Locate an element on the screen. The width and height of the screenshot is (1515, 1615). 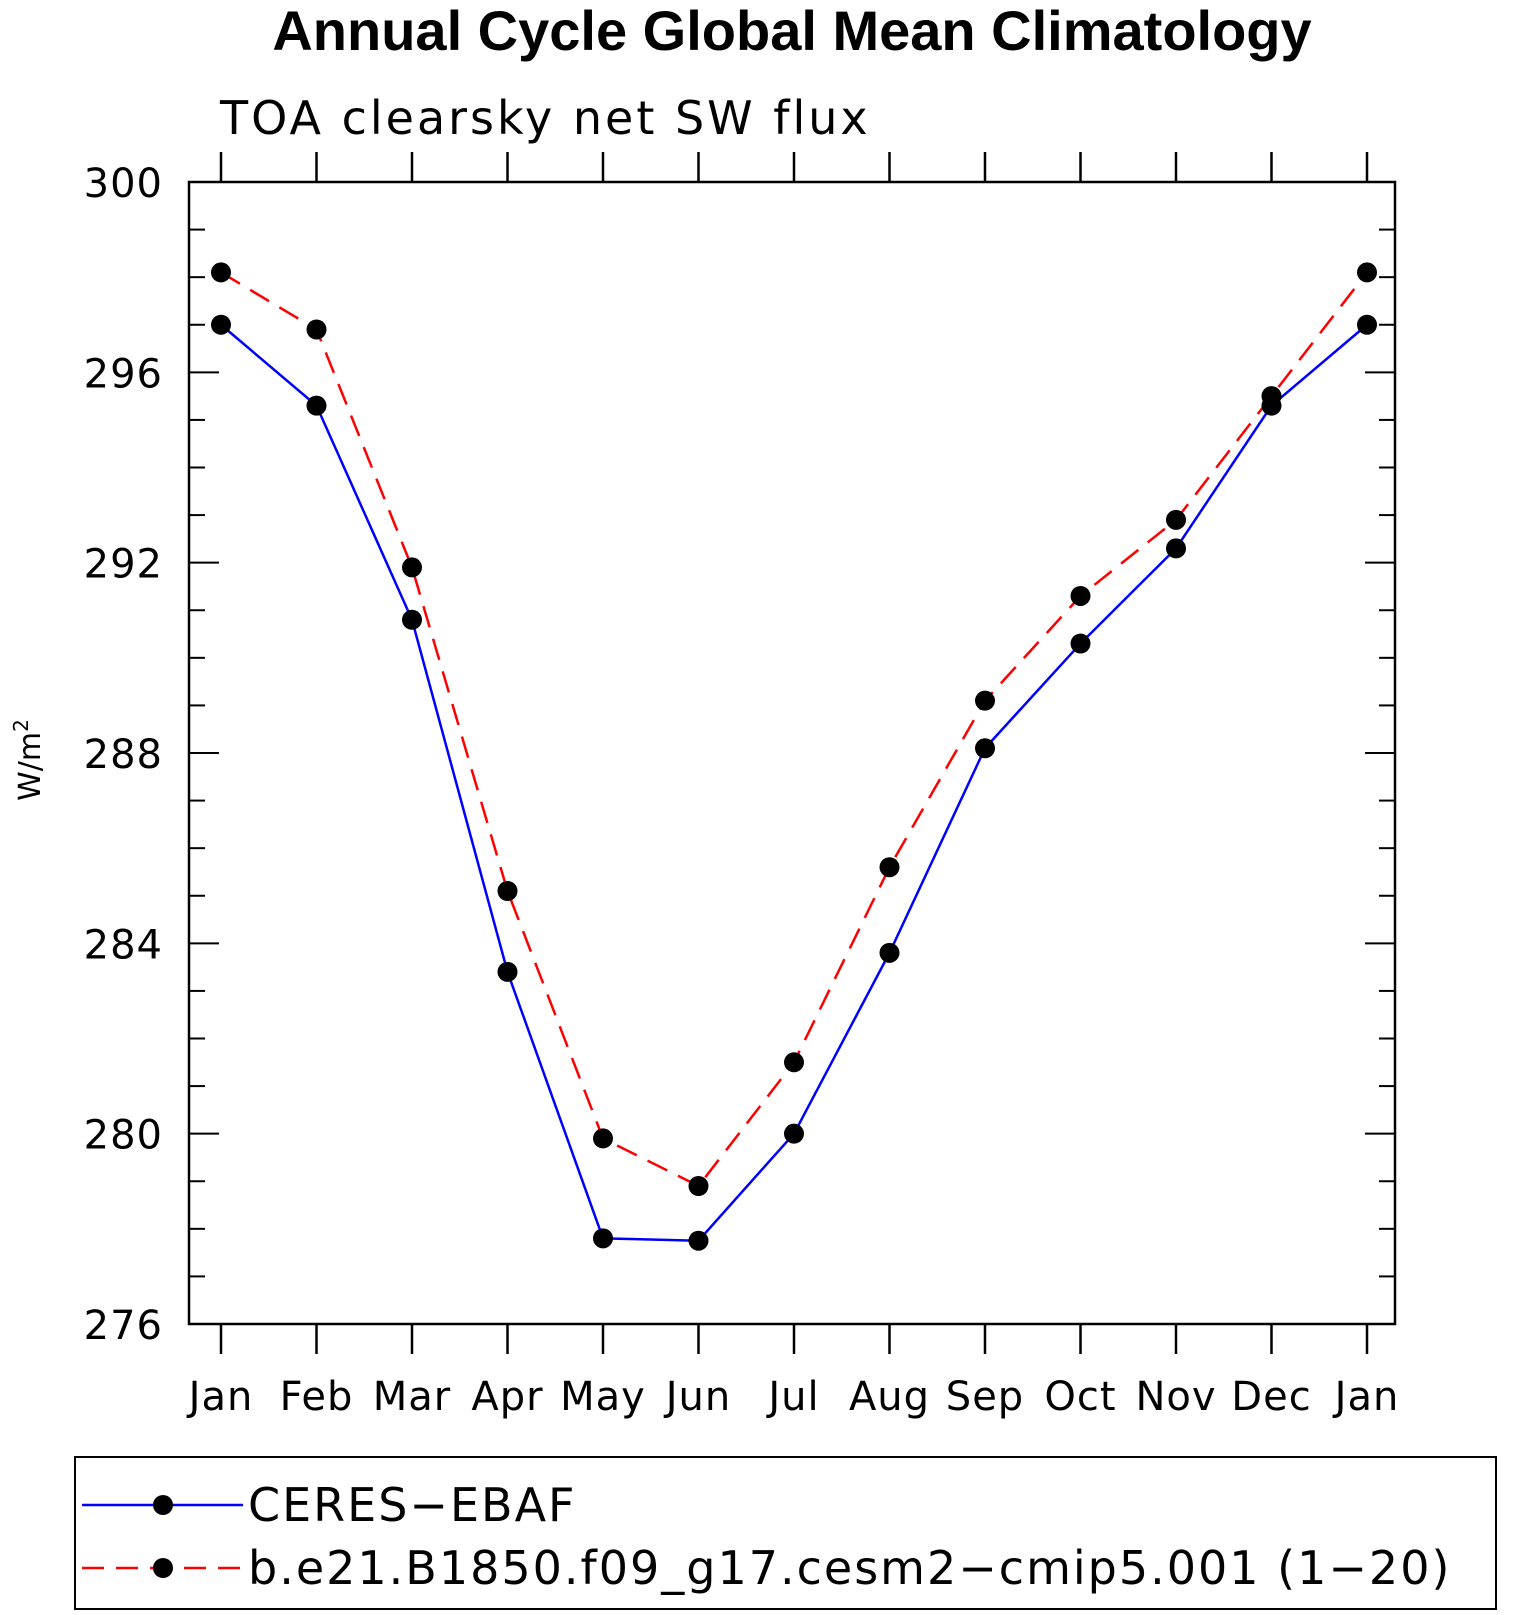
legend-label-1: CERES−EBAF is located at coordinates (412, 1505).